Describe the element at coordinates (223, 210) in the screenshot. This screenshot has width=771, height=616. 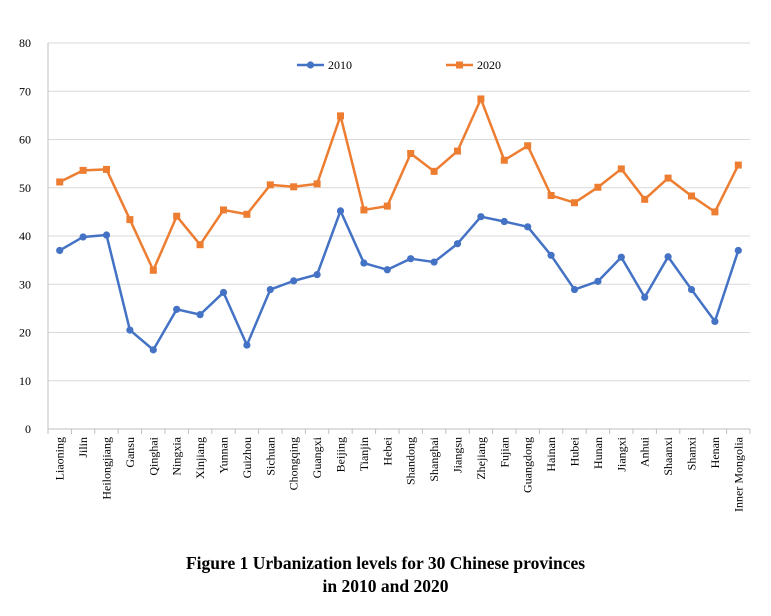
I see `point-2020-yunnan` at that location.